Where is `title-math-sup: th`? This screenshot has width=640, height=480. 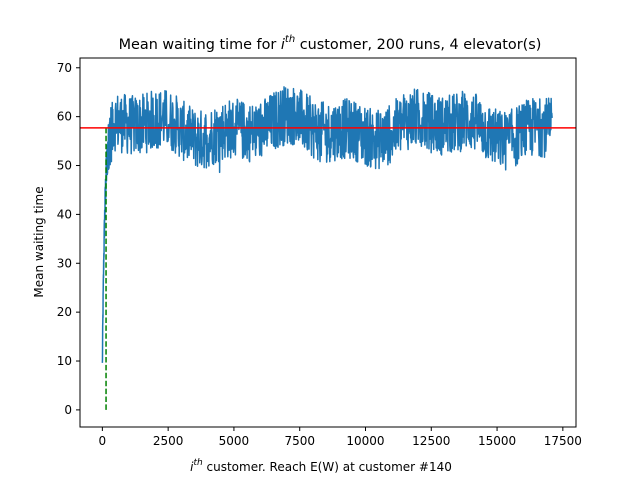 title-math-sup: th is located at coordinates (290, 39).